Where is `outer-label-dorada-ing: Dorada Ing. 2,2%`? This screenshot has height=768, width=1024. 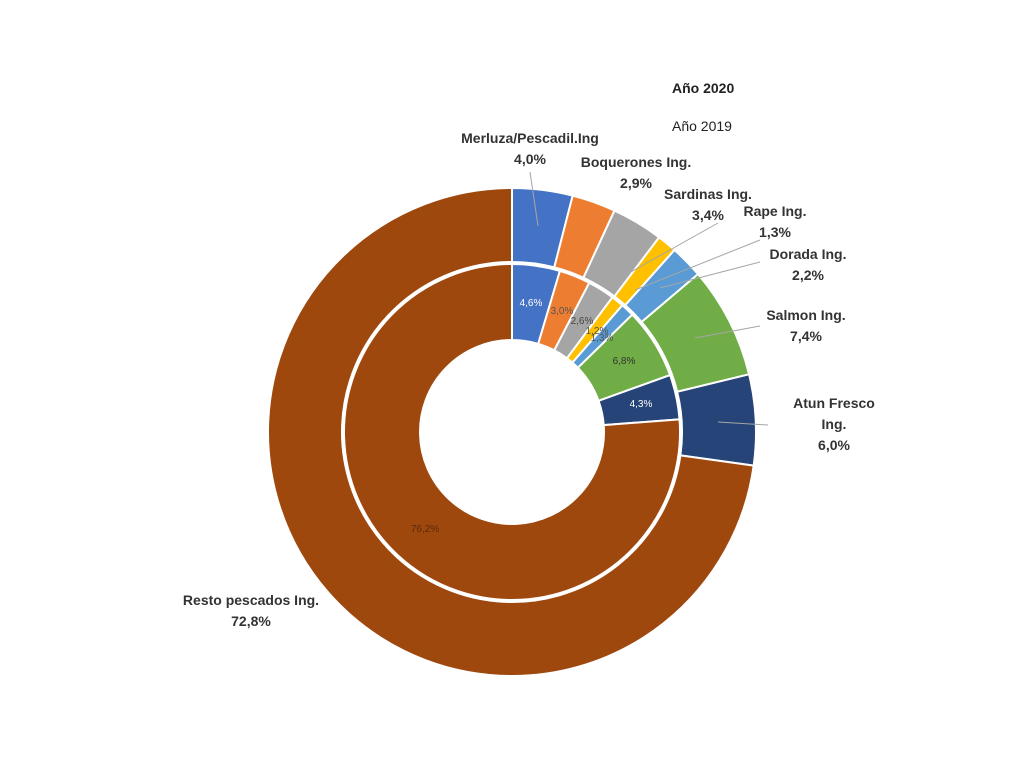
outer-label-dorada-ing: Dorada Ing. 2,2% is located at coordinates (807, 264).